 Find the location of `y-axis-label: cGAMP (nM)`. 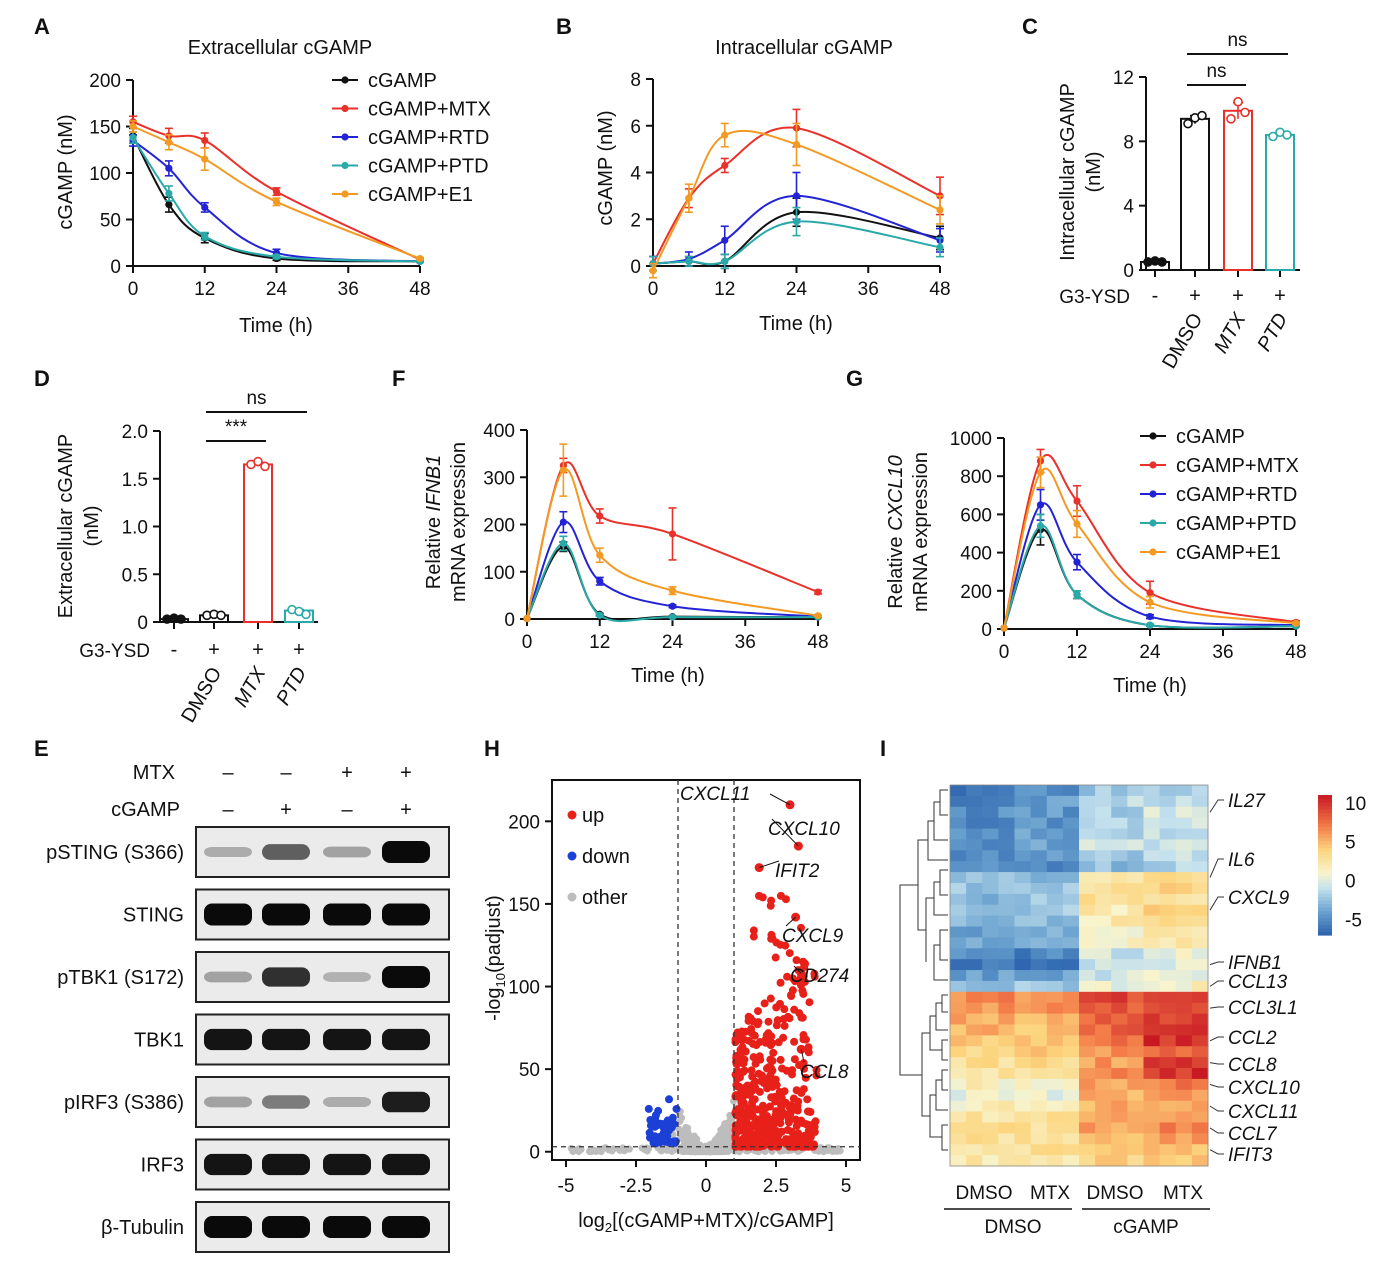

y-axis-label: cGAMP (nM) is located at coordinates (66, 171).